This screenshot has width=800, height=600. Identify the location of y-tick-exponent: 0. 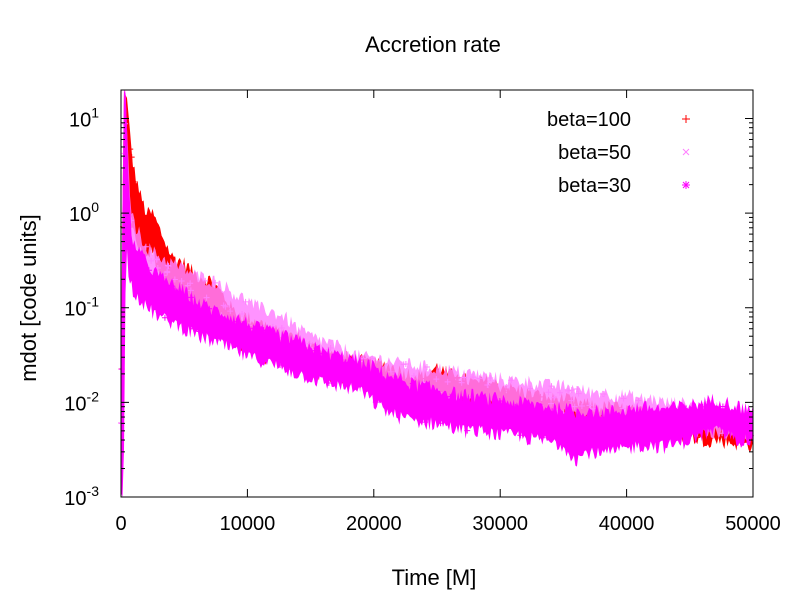
(95, 207).